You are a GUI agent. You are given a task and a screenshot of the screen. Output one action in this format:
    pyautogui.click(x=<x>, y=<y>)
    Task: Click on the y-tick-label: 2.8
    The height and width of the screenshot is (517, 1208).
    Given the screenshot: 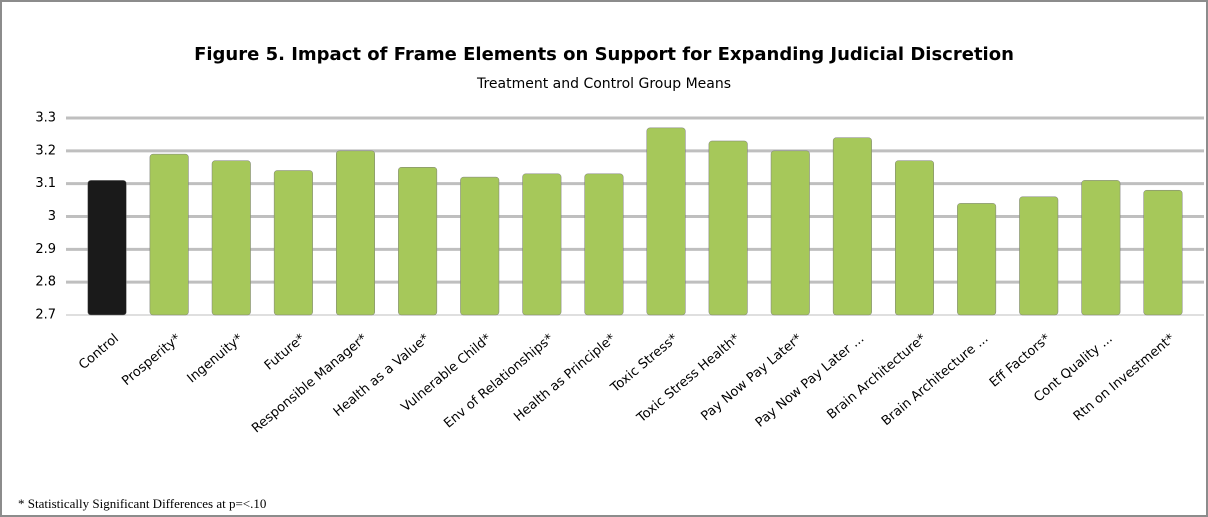 What is the action you would take?
    pyautogui.click(x=45, y=282)
    